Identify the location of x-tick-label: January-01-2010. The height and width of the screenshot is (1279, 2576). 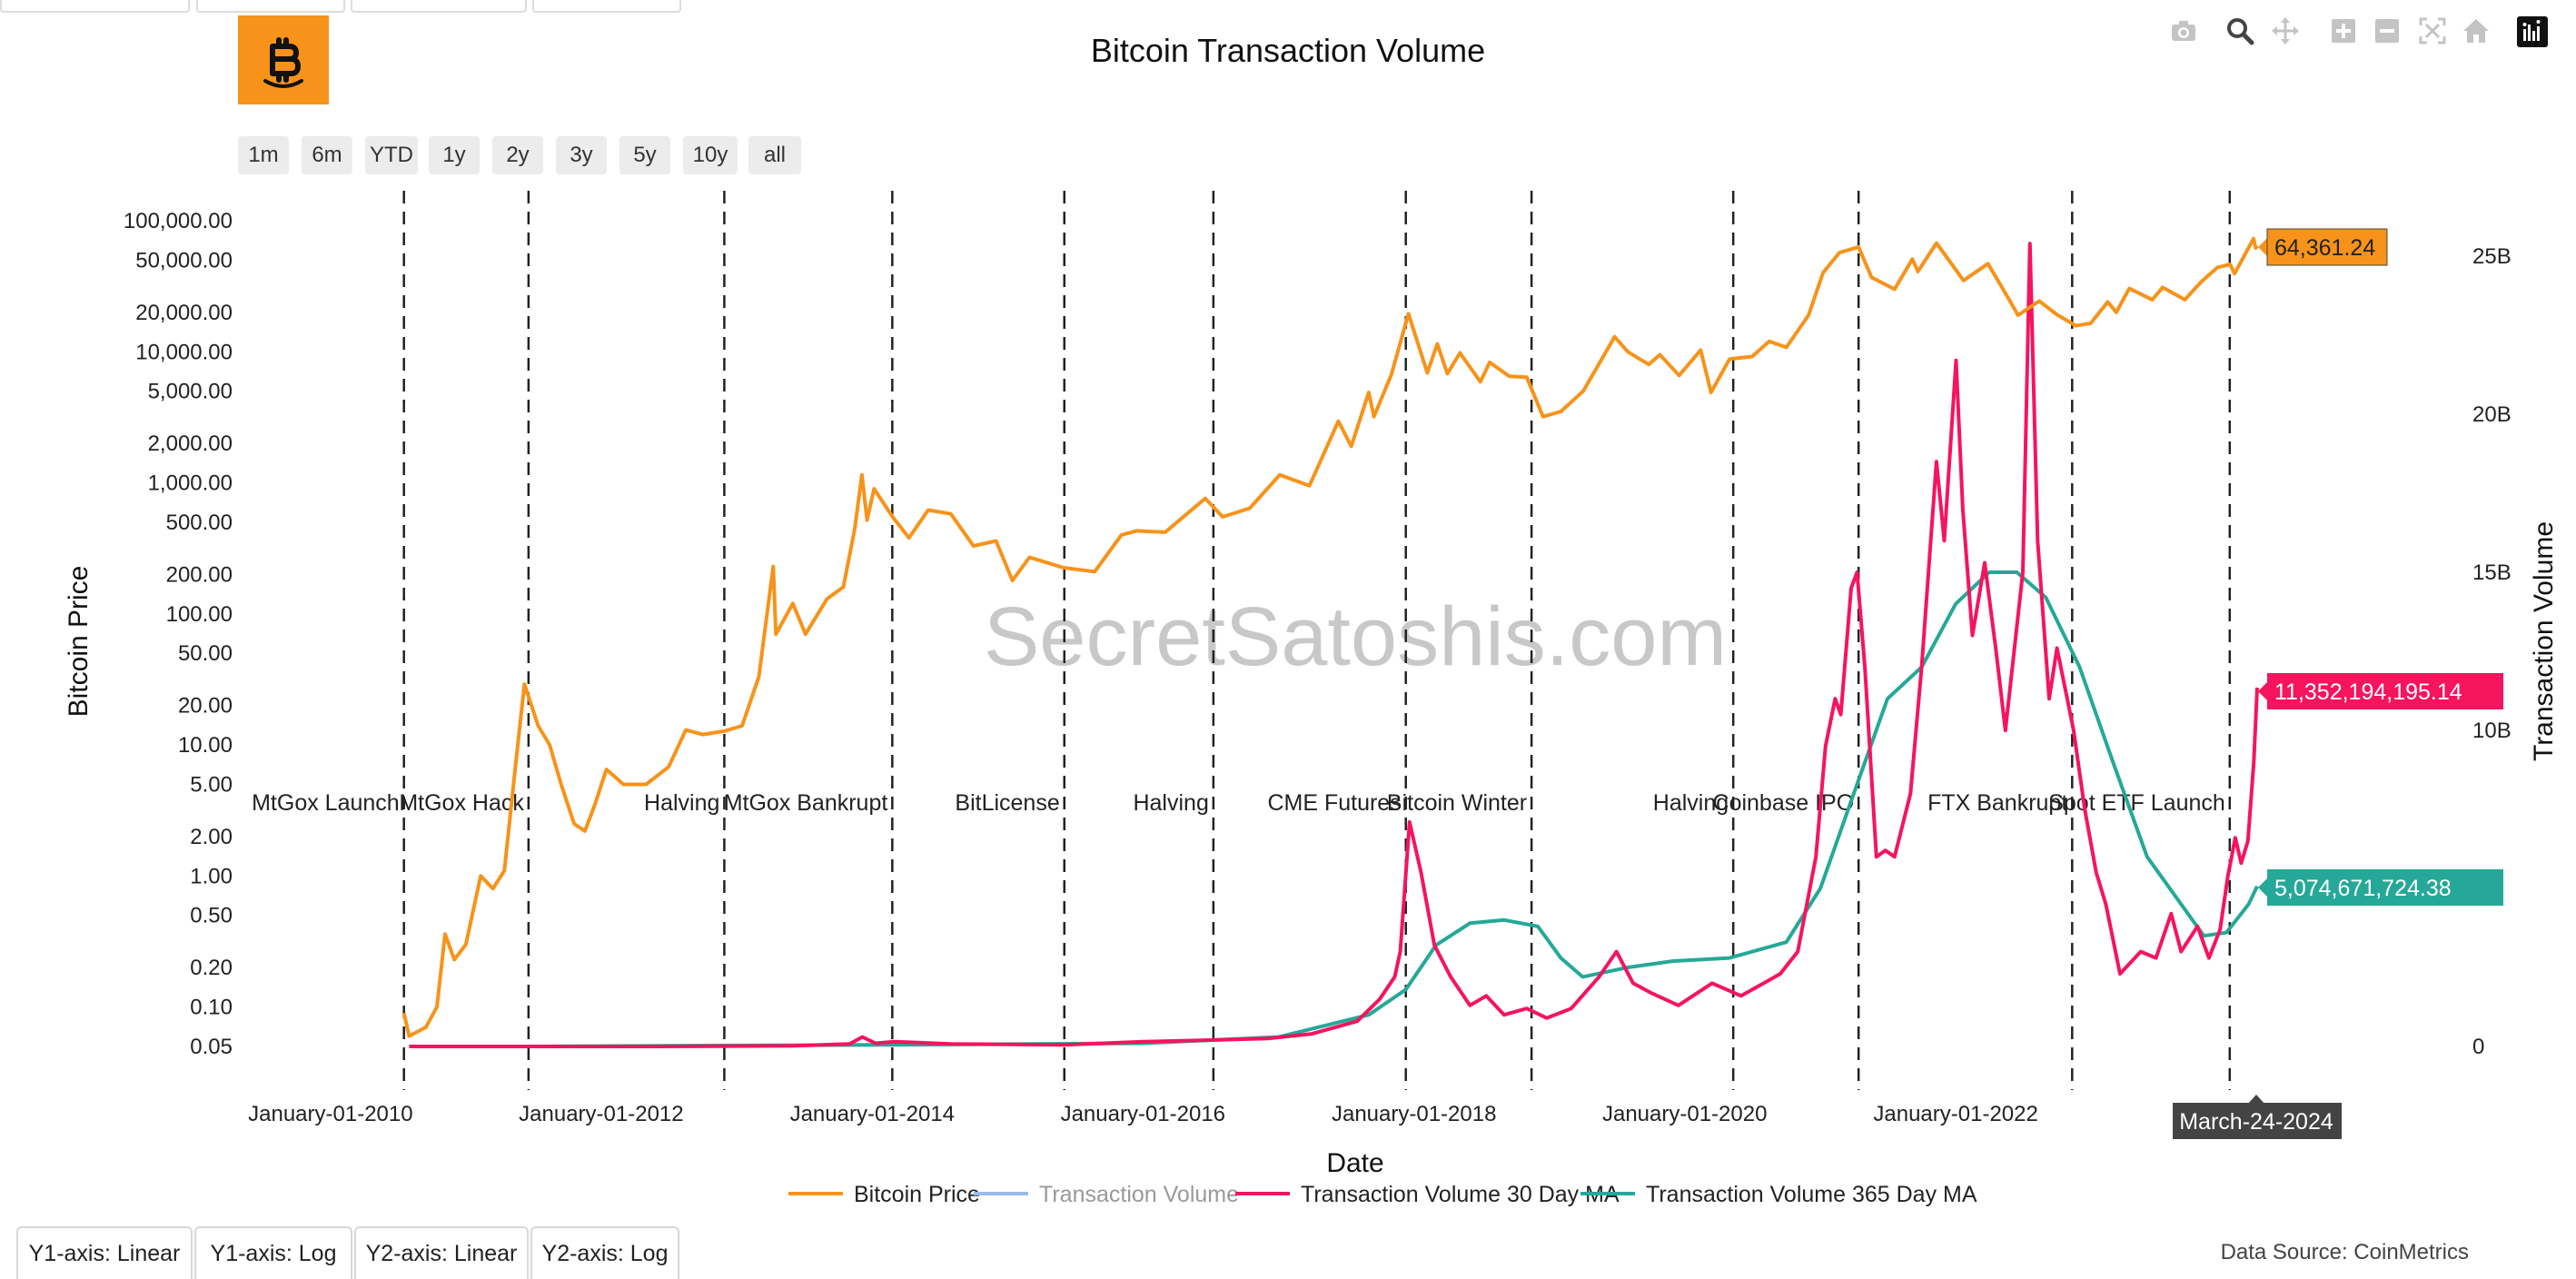
(330, 1114).